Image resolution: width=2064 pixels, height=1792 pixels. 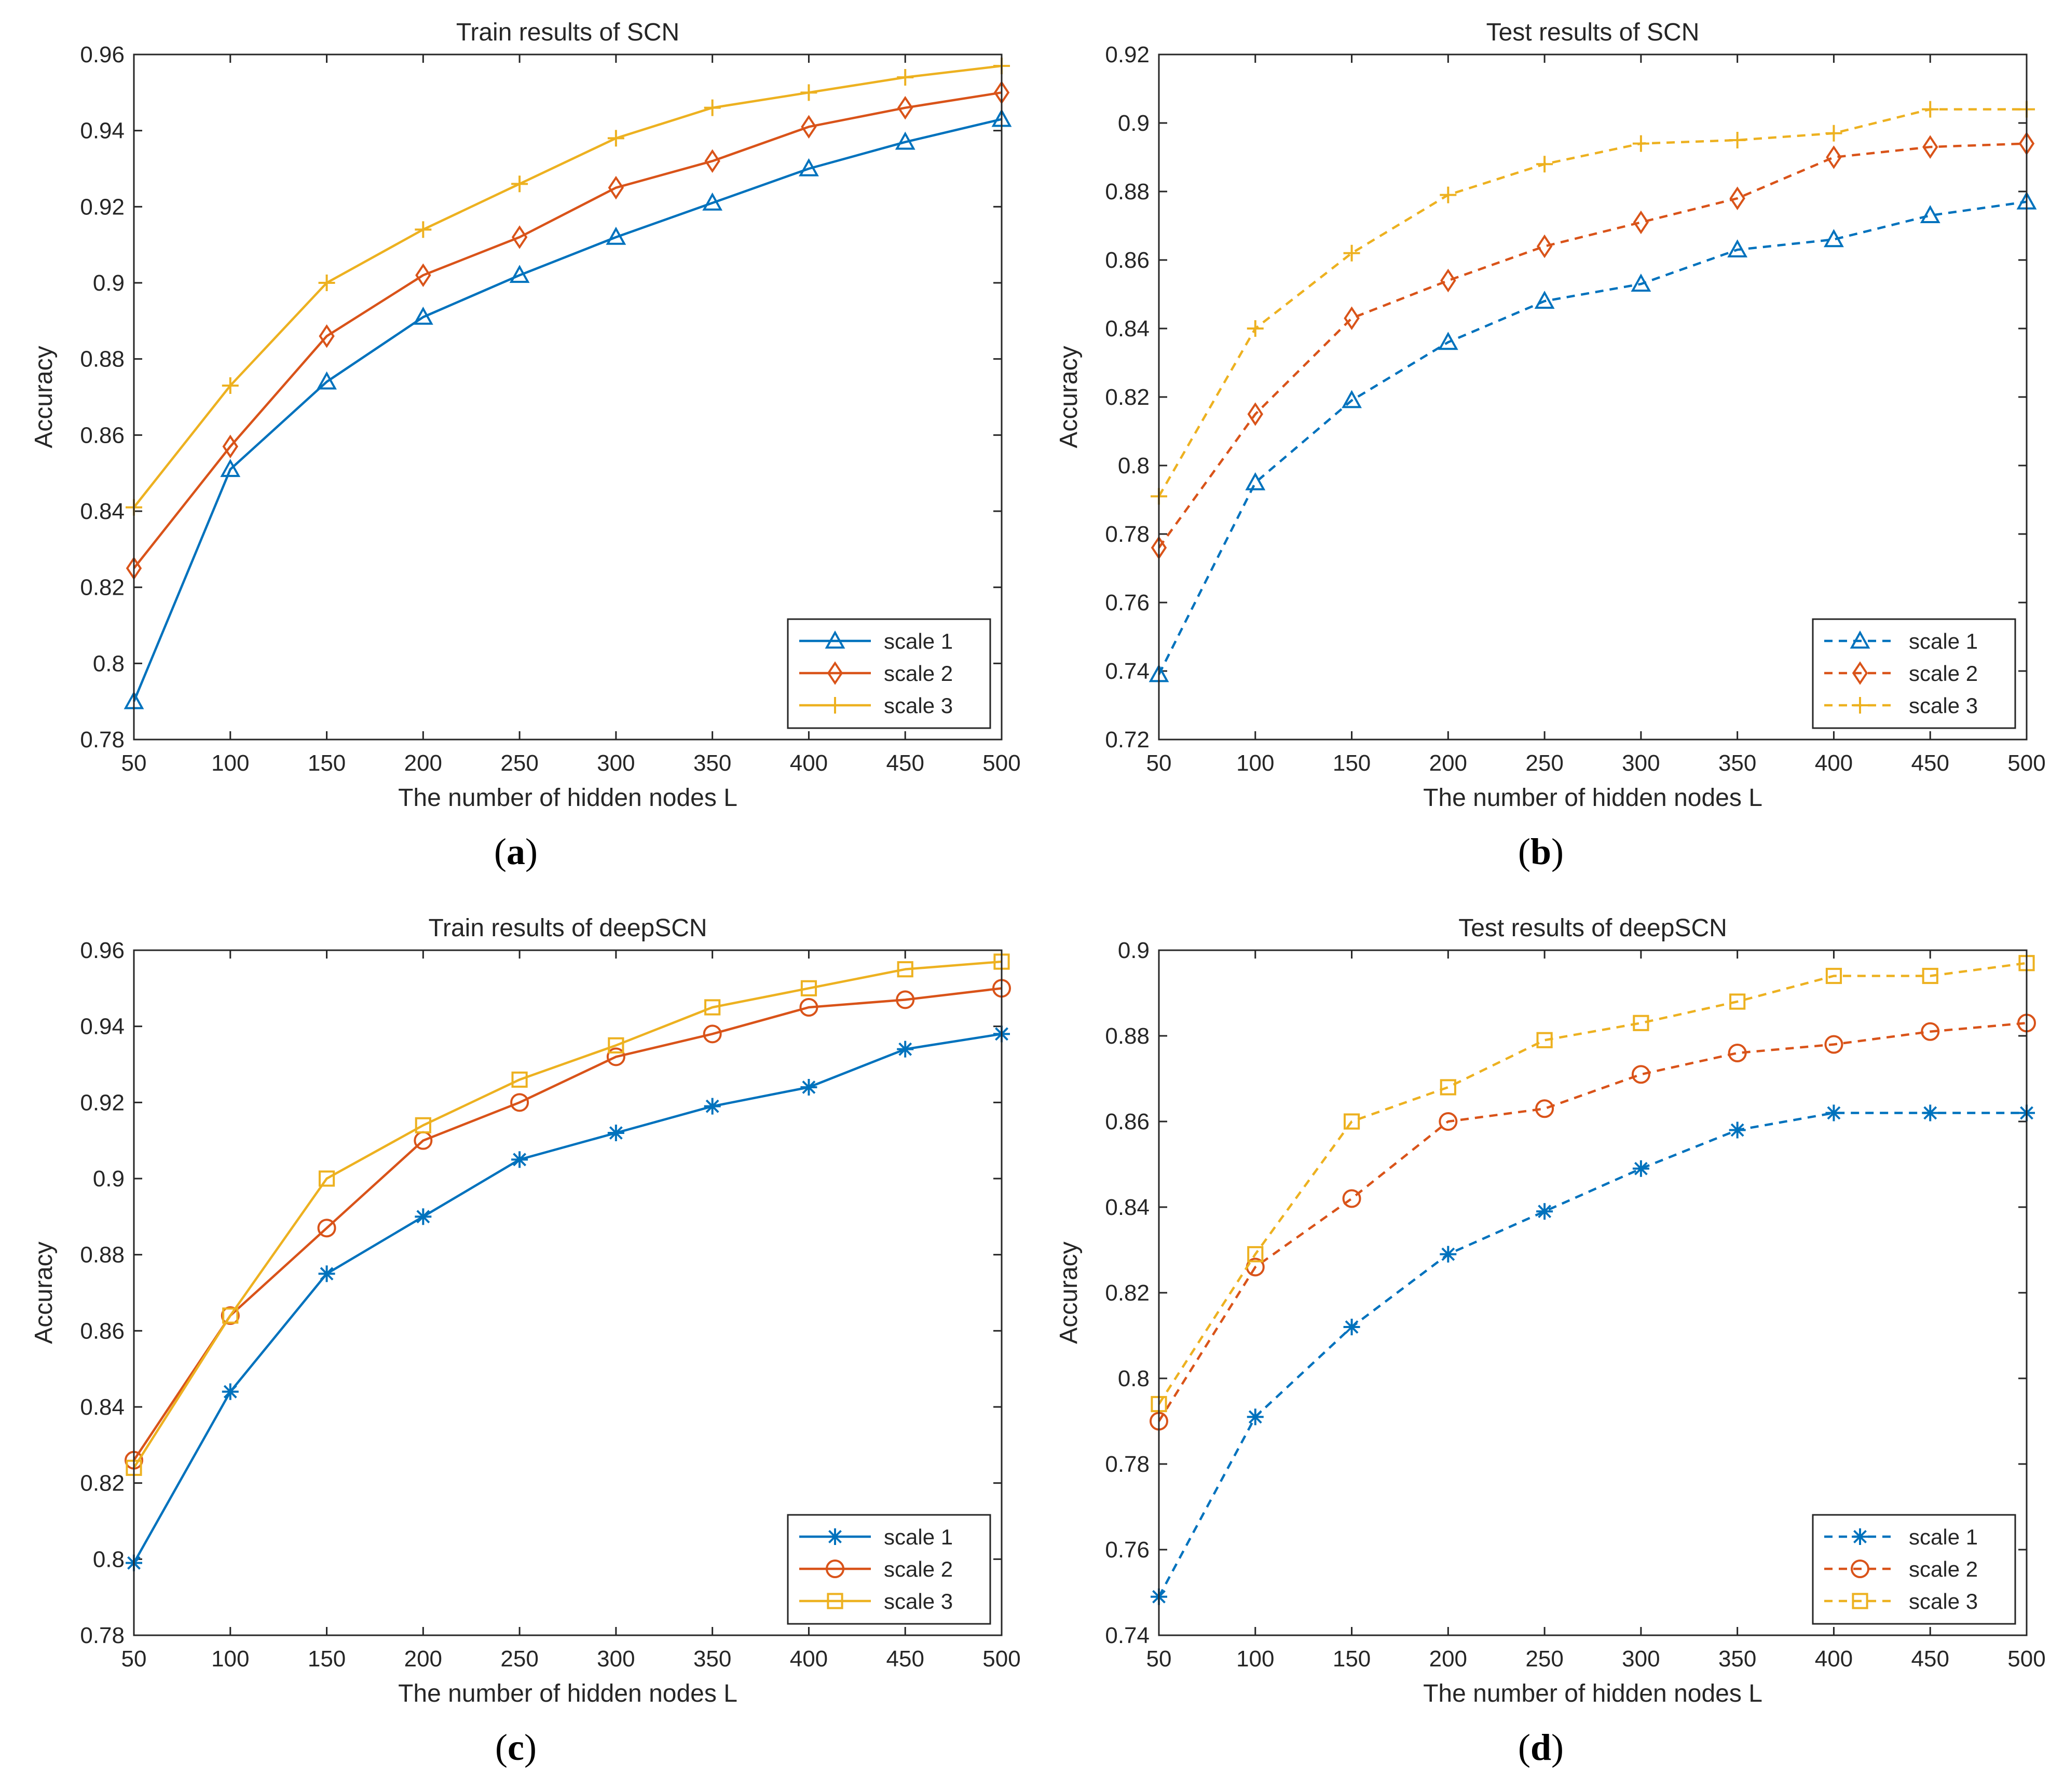 What do you see at coordinates (1448, 1659) in the screenshot?
I see `x-tick-label: 200` at bounding box center [1448, 1659].